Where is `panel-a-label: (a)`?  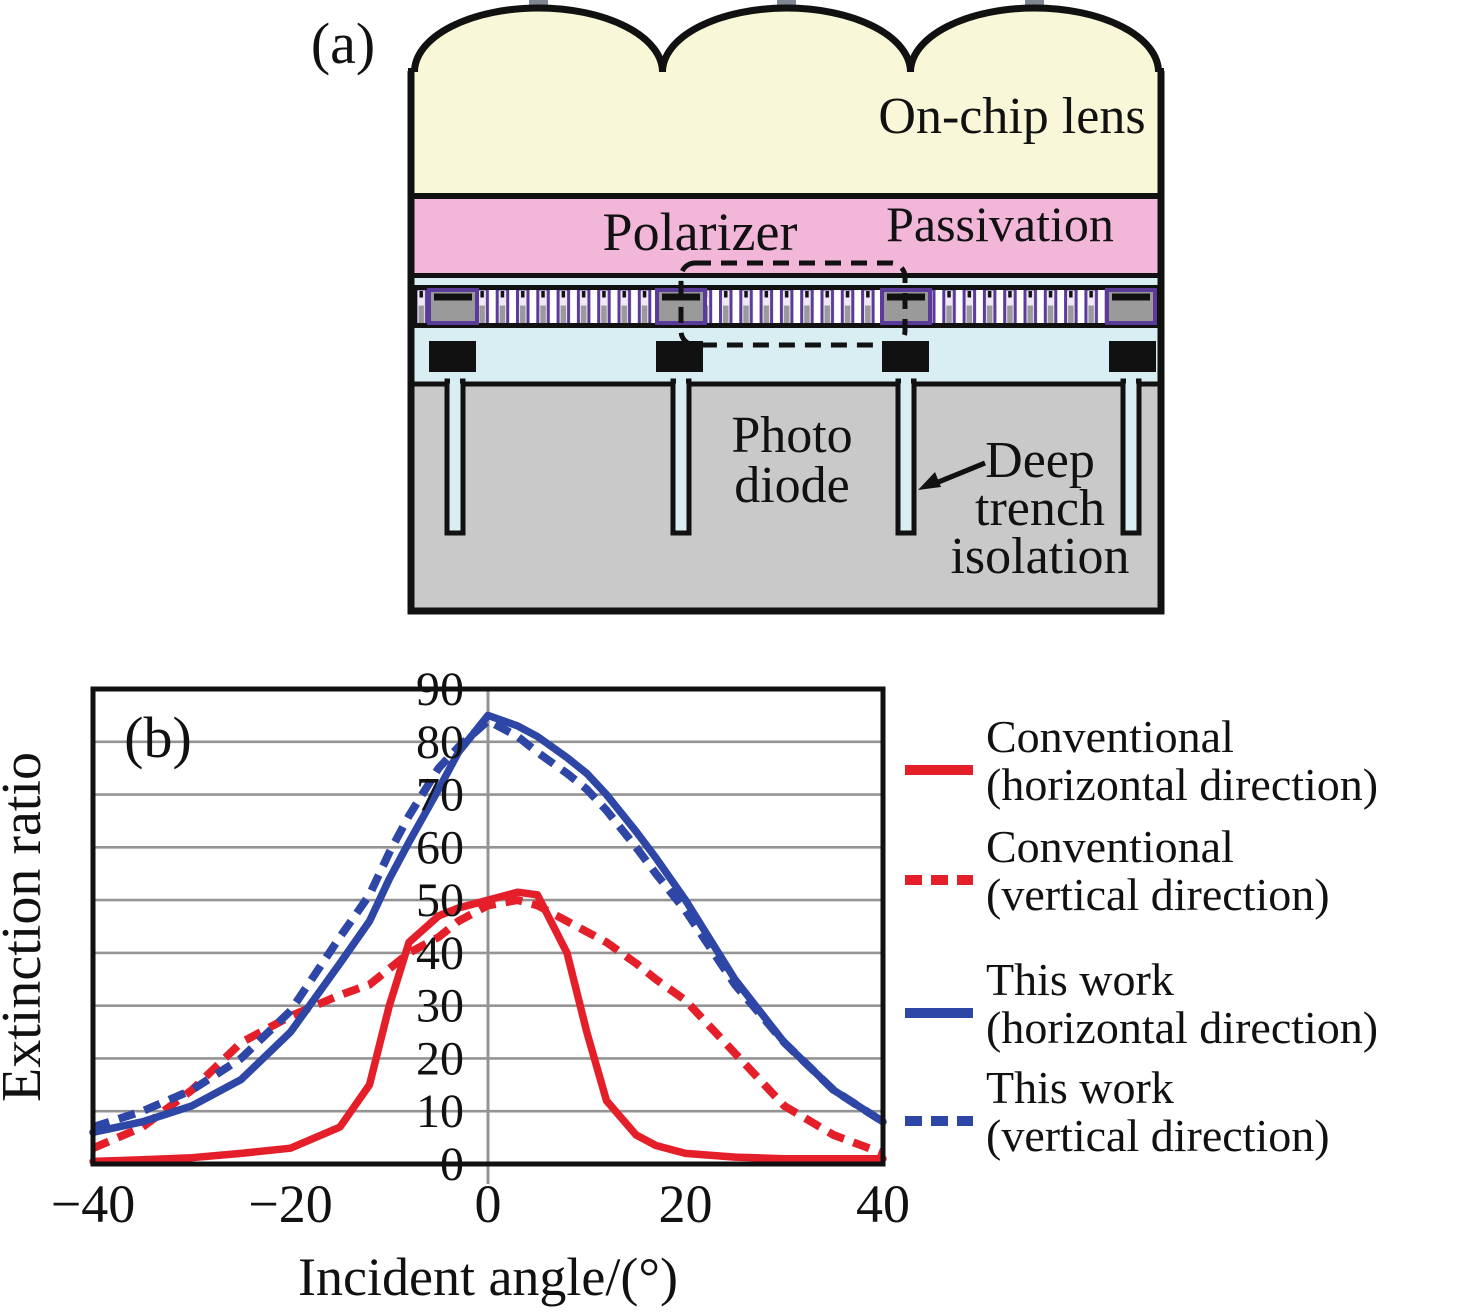
panel-a-label: (a) is located at coordinates (343, 43).